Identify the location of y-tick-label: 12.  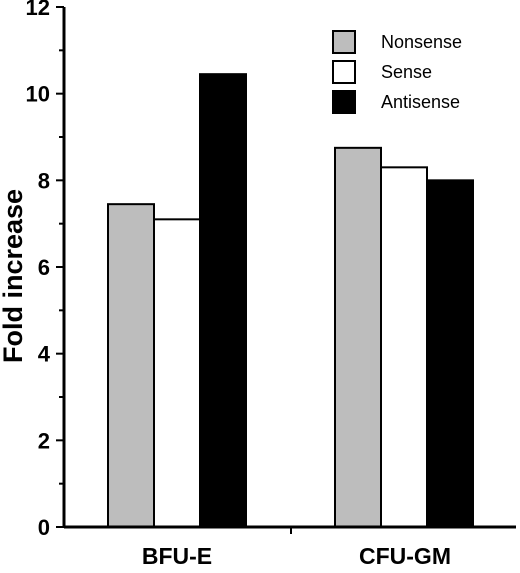
(38, 10).